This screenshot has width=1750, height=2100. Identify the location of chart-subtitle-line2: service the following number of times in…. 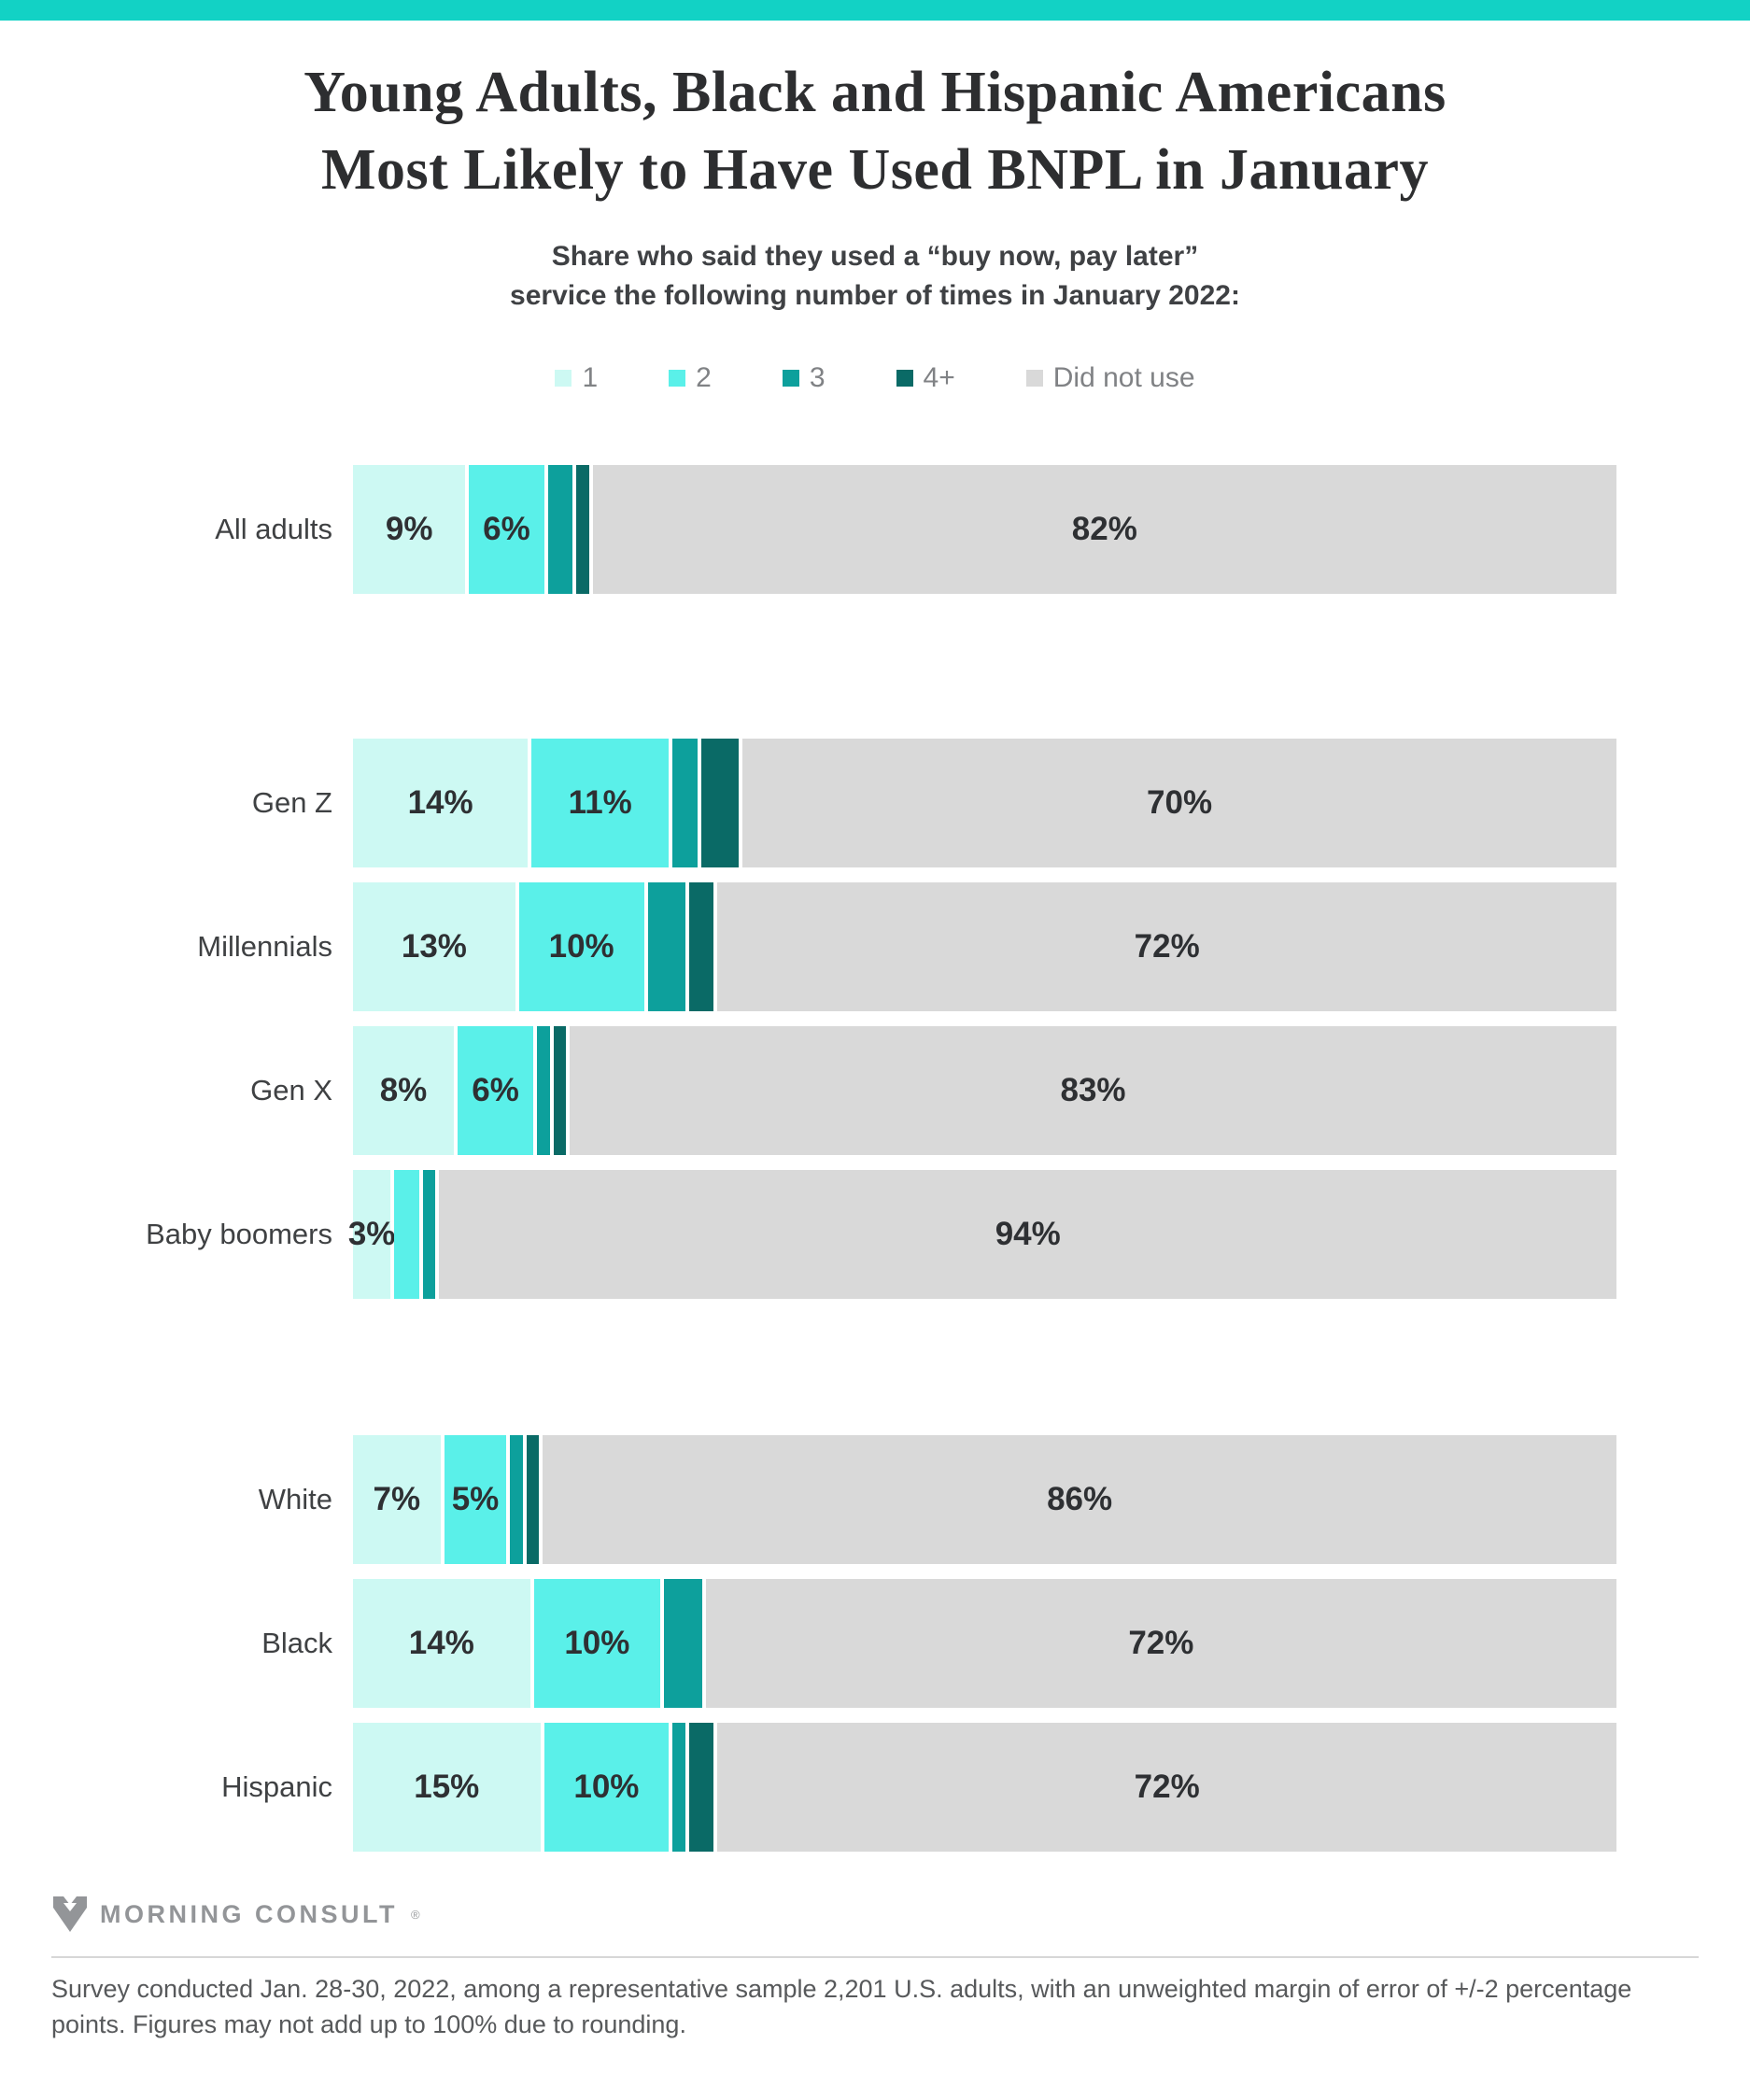
(875, 296).